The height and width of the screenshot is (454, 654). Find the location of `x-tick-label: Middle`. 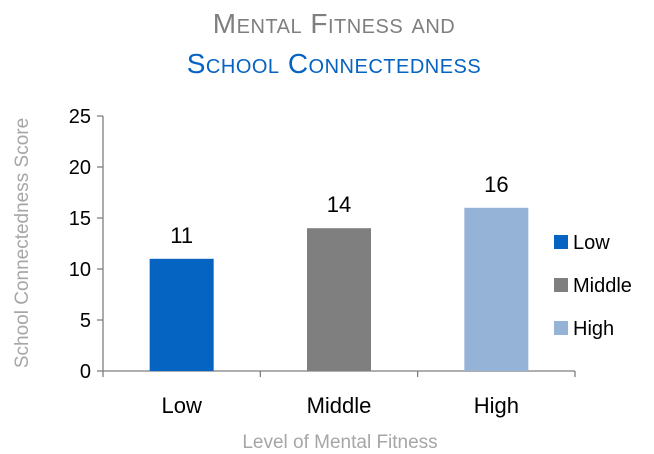

x-tick-label: Middle is located at coordinates (339, 405).